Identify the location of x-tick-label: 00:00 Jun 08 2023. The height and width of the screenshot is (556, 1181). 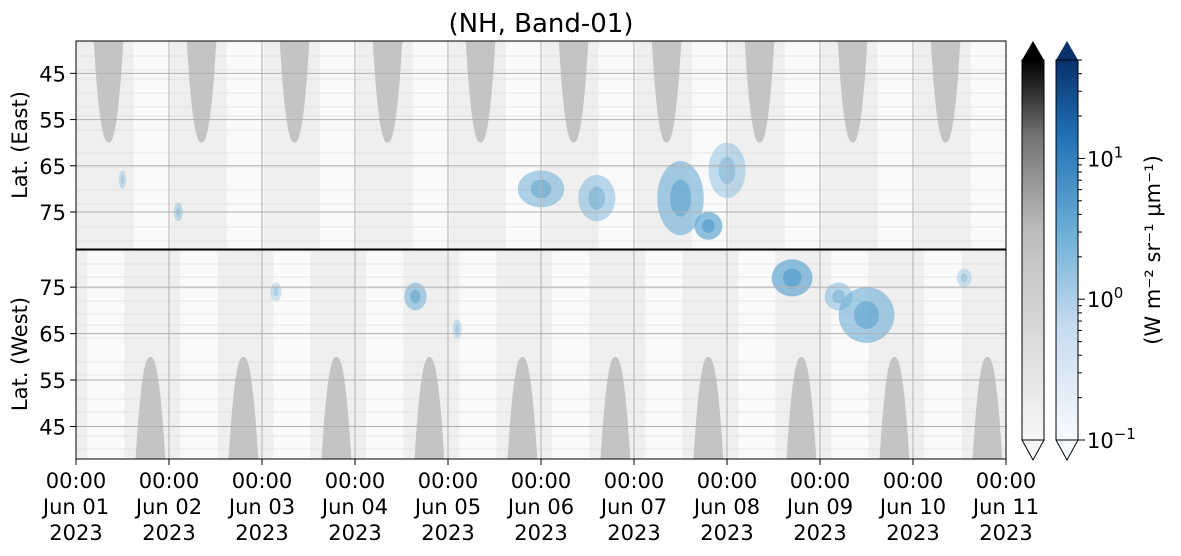
(726, 507).